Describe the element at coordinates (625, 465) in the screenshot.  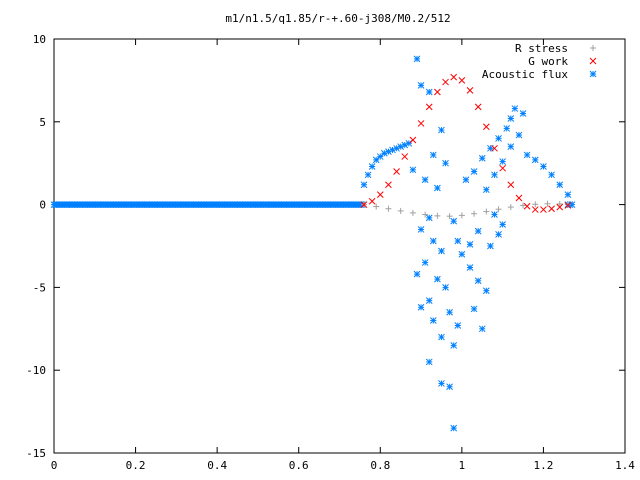
I see `x-tick-label: 1.4` at that location.